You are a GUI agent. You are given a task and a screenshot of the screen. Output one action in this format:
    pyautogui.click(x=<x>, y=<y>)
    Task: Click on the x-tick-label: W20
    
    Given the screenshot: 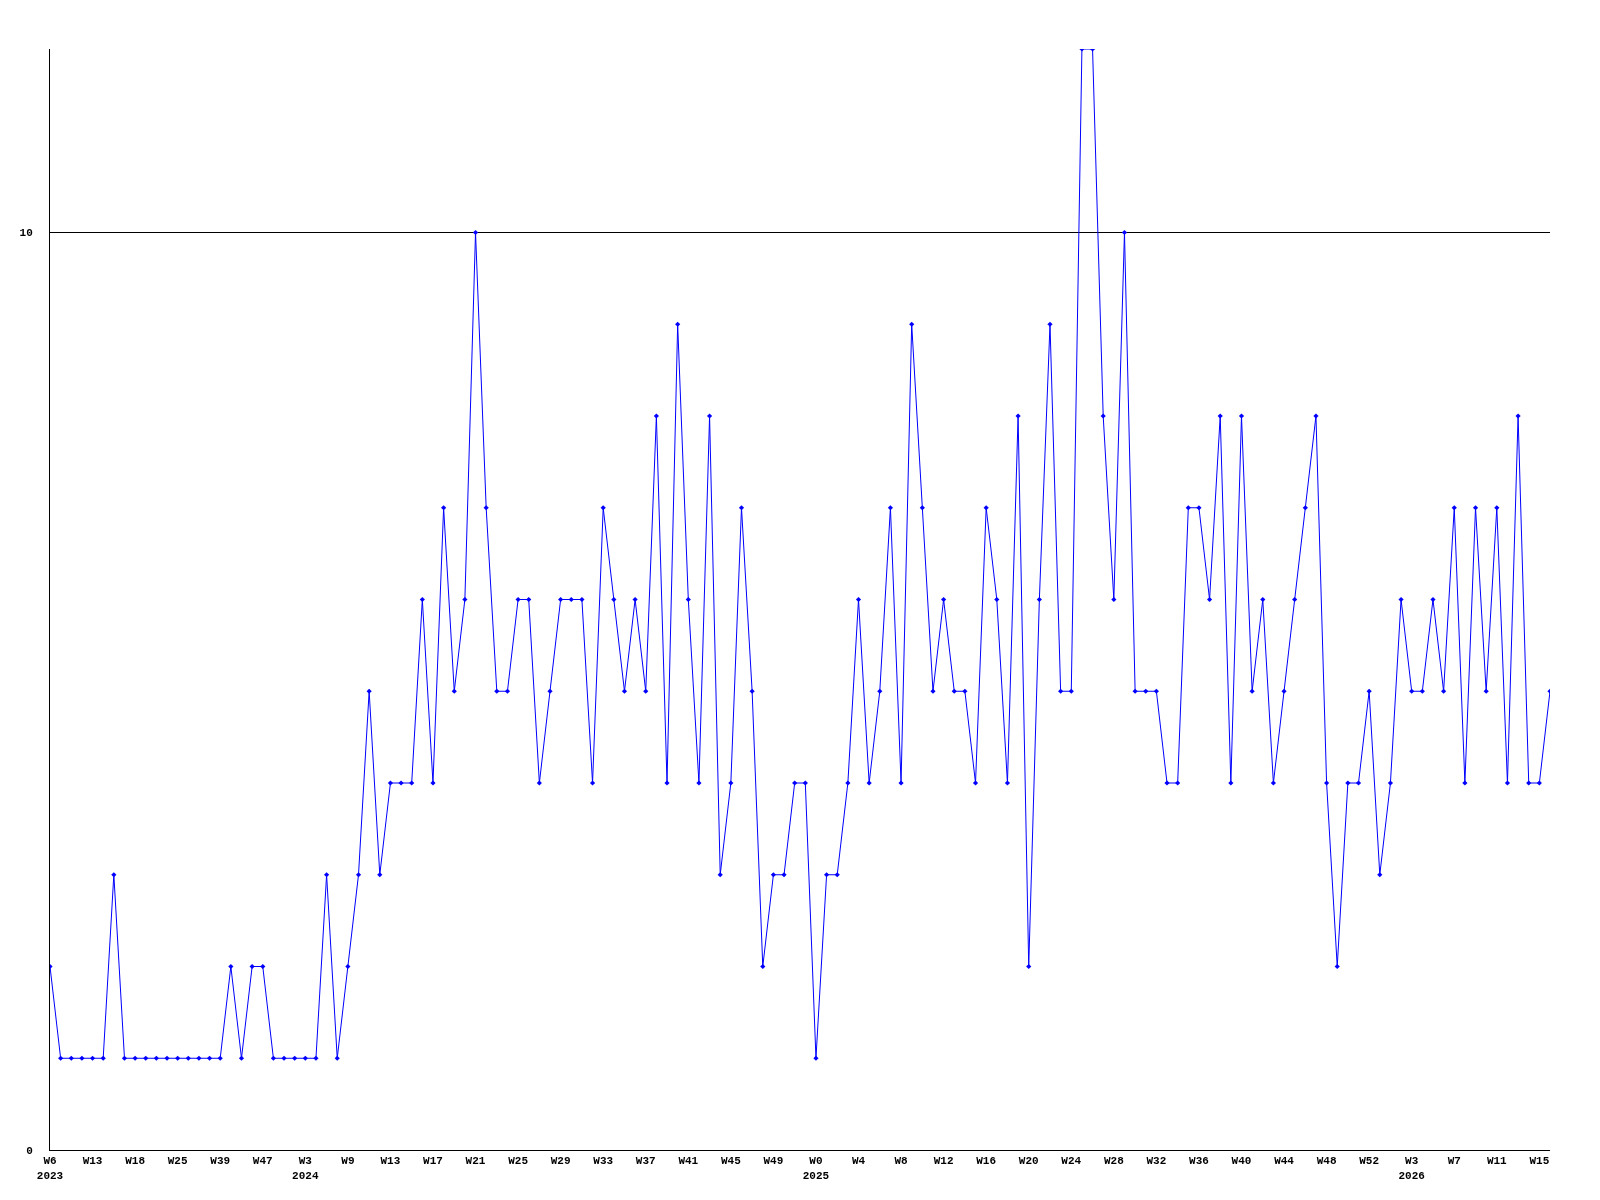 What is the action you would take?
    pyautogui.click(x=1028, y=1161)
    